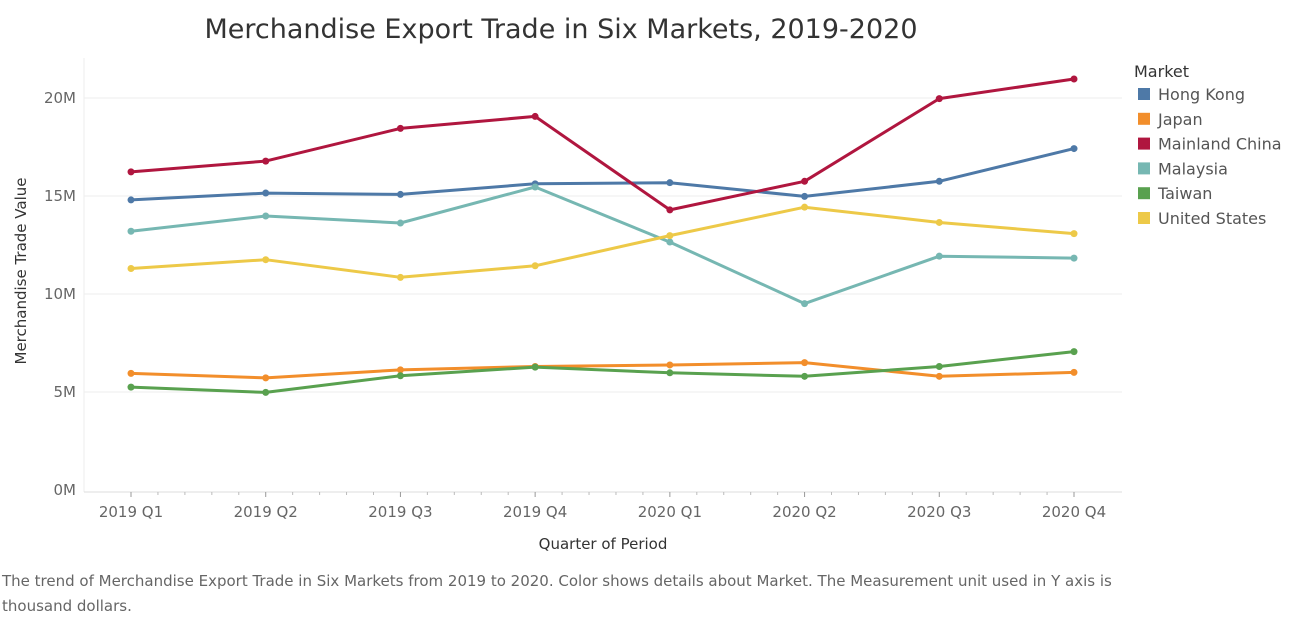  Describe the element at coordinates (602, 493) in the screenshot. I see `x-minor-ticks` at that location.